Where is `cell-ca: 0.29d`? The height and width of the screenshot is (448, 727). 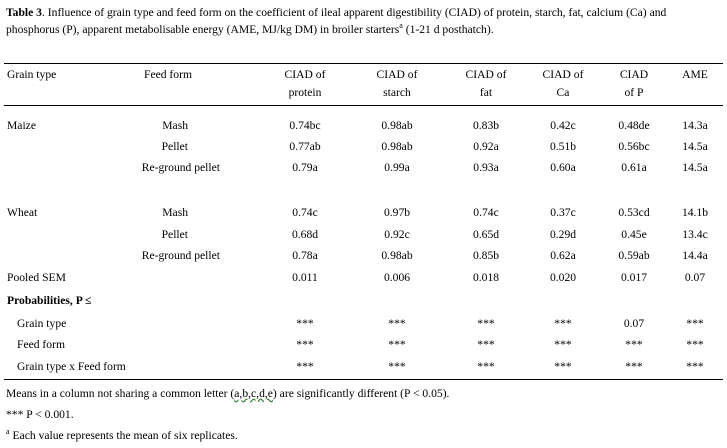
cell-ca: 0.29d is located at coordinates (563, 234).